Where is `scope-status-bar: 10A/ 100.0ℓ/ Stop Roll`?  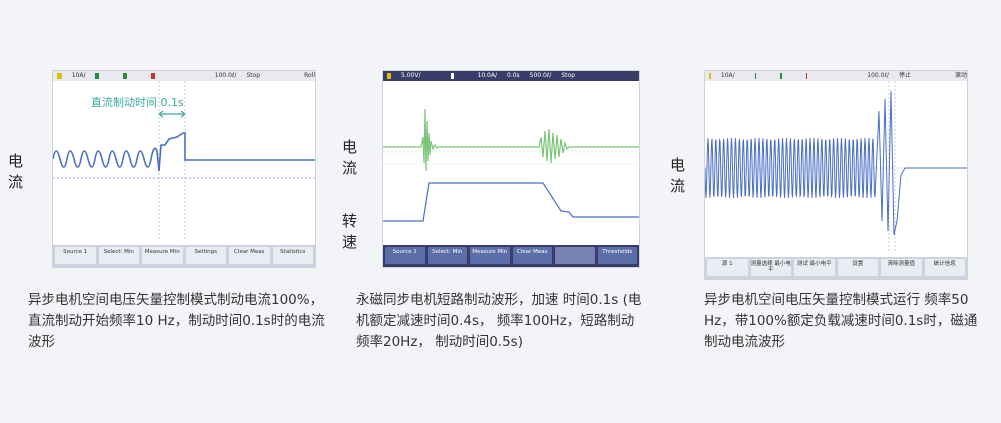 scope-status-bar: 10A/ 100.0ℓ/ Stop Roll is located at coordinates (184, 76).